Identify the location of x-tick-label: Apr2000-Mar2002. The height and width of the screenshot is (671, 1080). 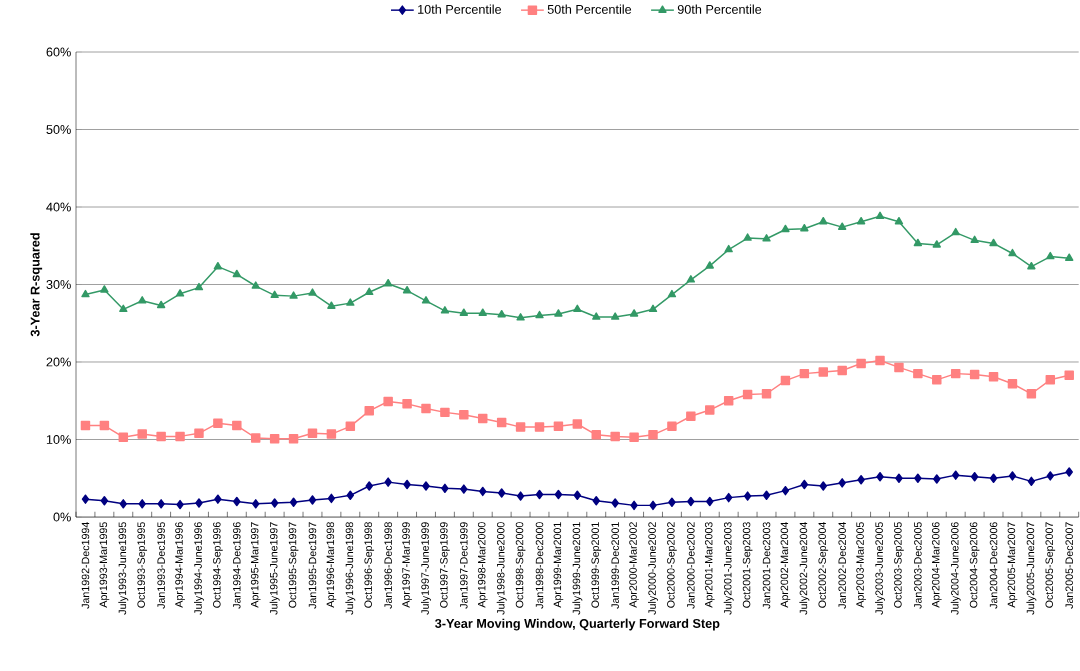
(634, 565).